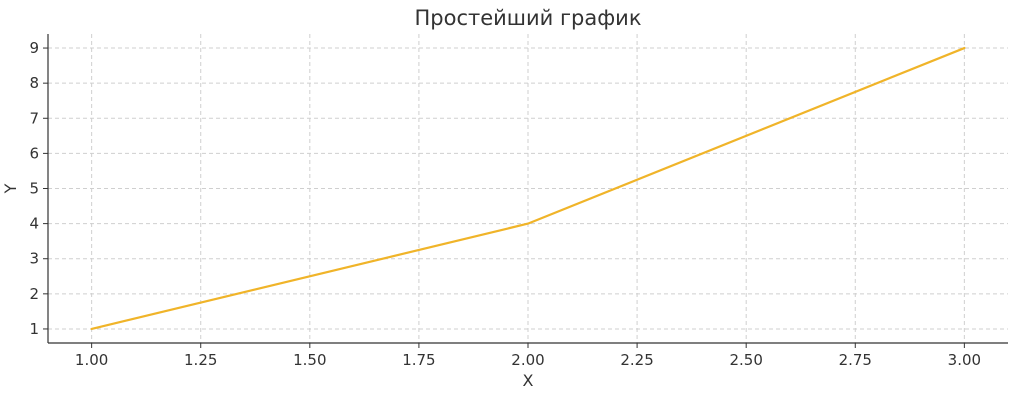  Describe the element at coordinates (34, 329) in the screenshot. I see `y-tick-label: 1` at that location.